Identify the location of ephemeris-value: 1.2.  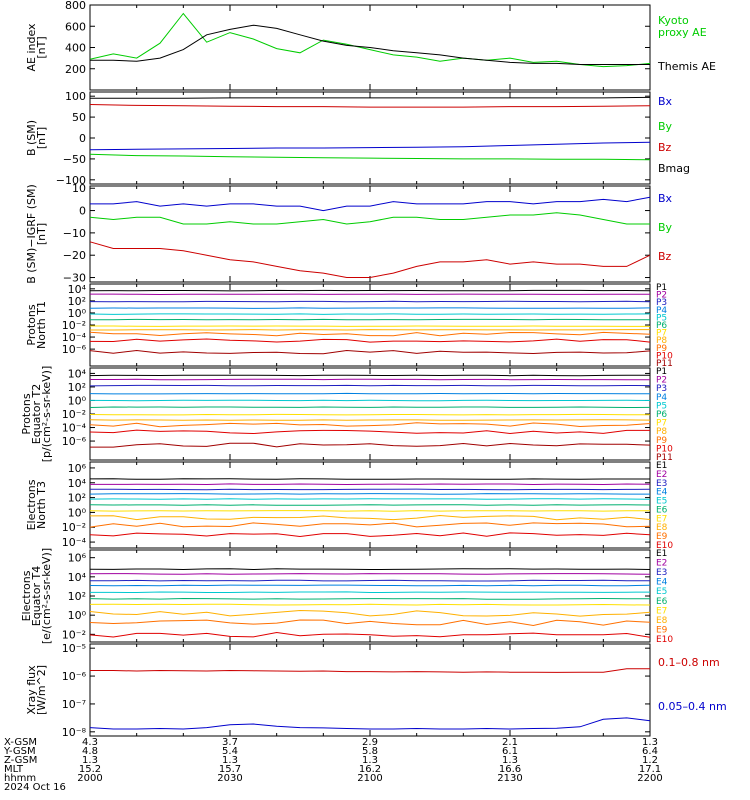
(650, 760).